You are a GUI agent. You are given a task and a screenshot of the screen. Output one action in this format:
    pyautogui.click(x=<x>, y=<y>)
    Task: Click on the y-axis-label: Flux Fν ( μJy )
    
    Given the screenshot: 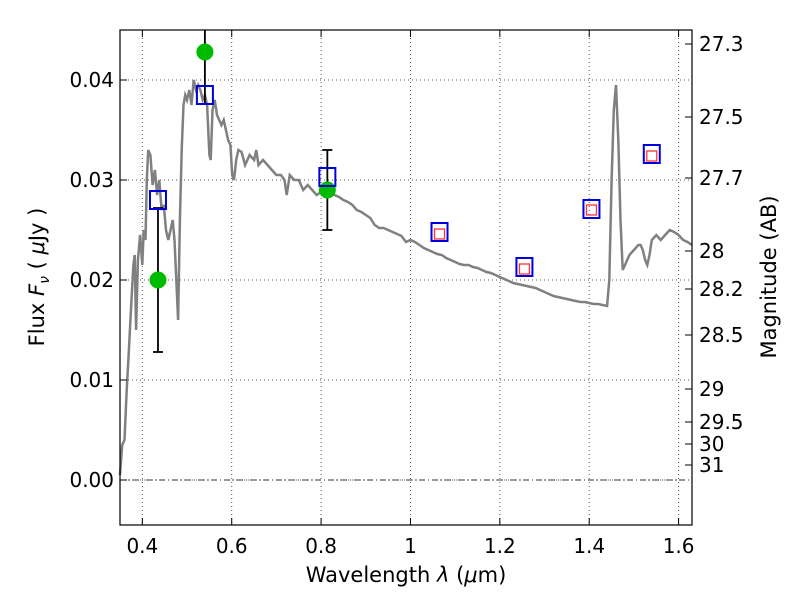 What is the action you would take?
    pyautogui.click(x=39, y=277)
    